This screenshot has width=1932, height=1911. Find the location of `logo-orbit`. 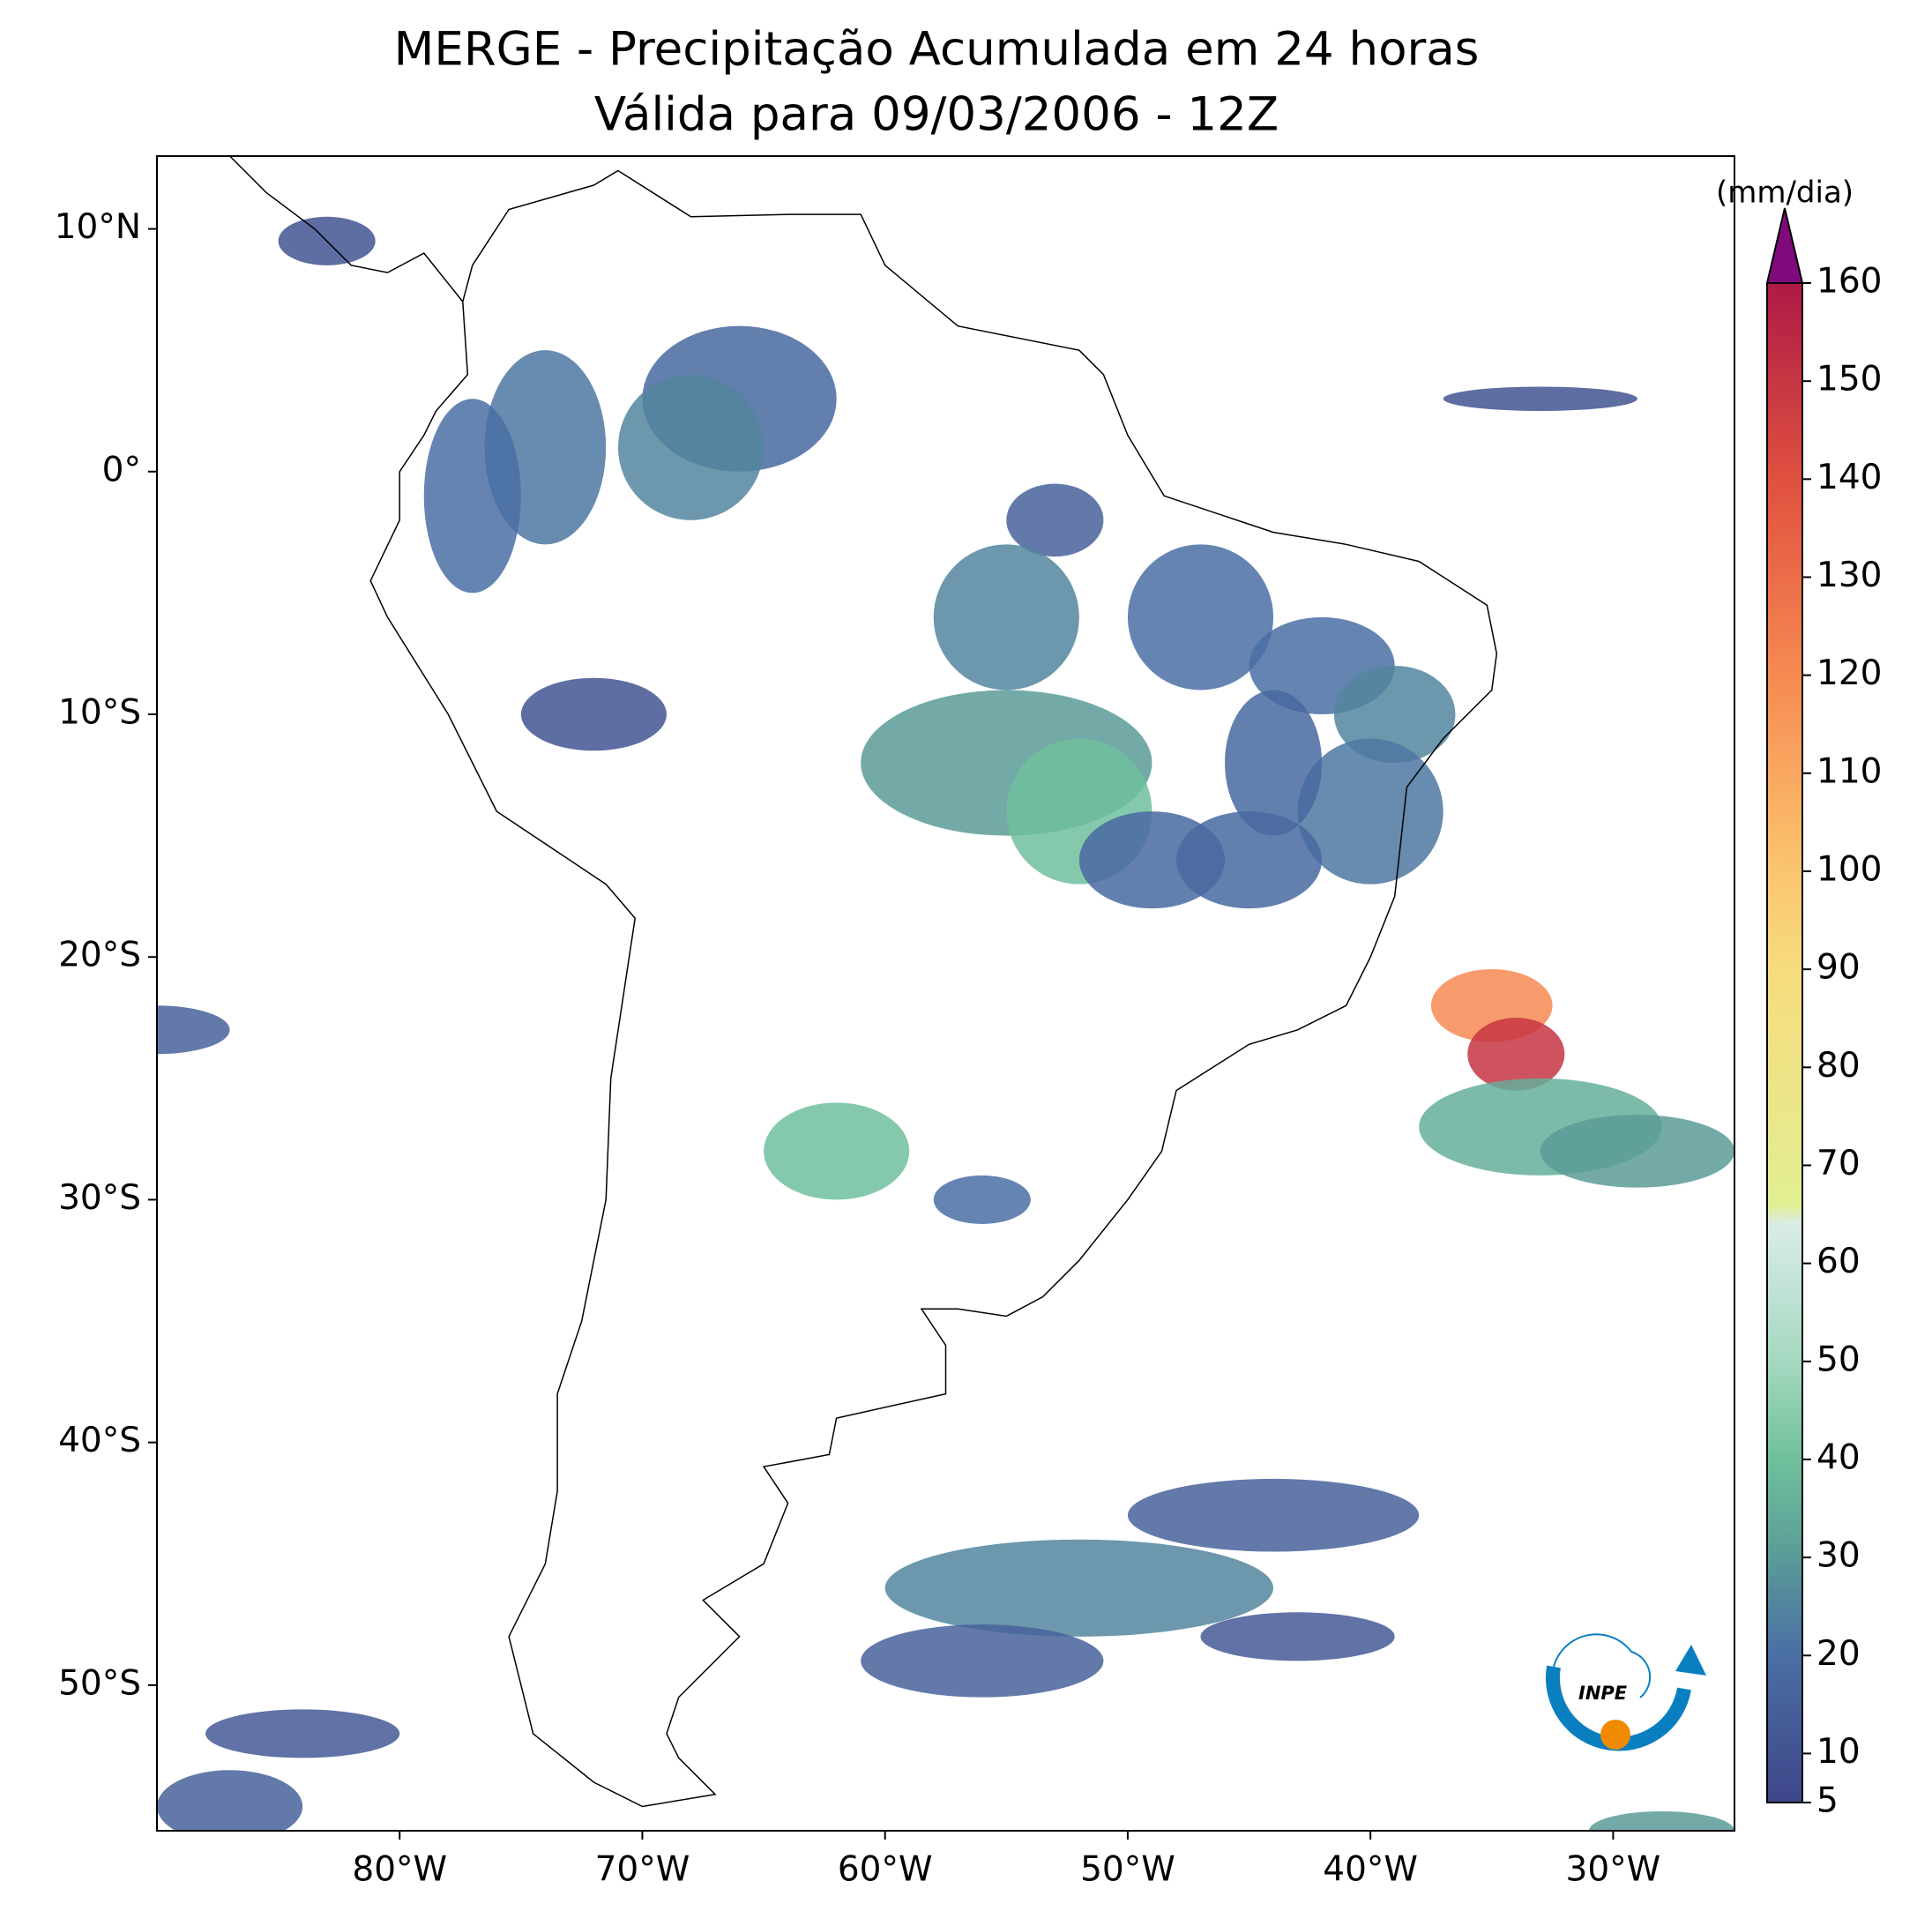

logo-orbit is located at coordinates (1602, 1666).